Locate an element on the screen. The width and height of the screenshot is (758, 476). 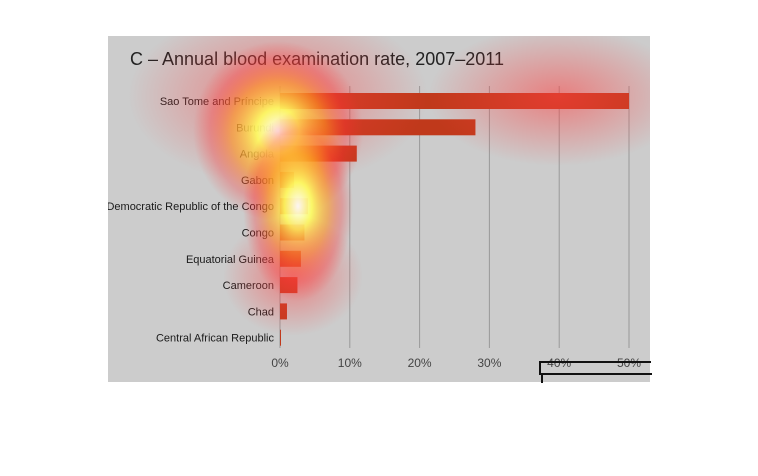
category-label: Burundi is located at coordinates (255, 128).